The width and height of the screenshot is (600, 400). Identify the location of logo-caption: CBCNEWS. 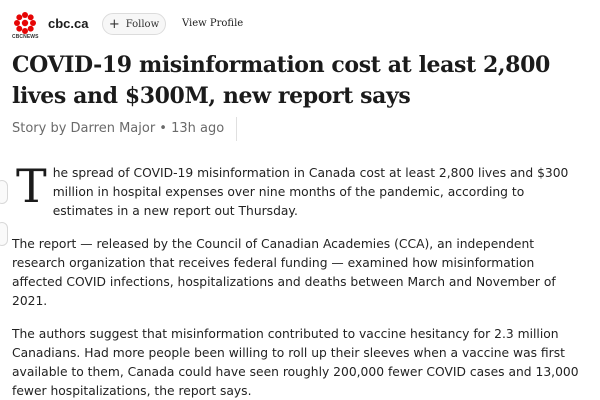
(25, 37).